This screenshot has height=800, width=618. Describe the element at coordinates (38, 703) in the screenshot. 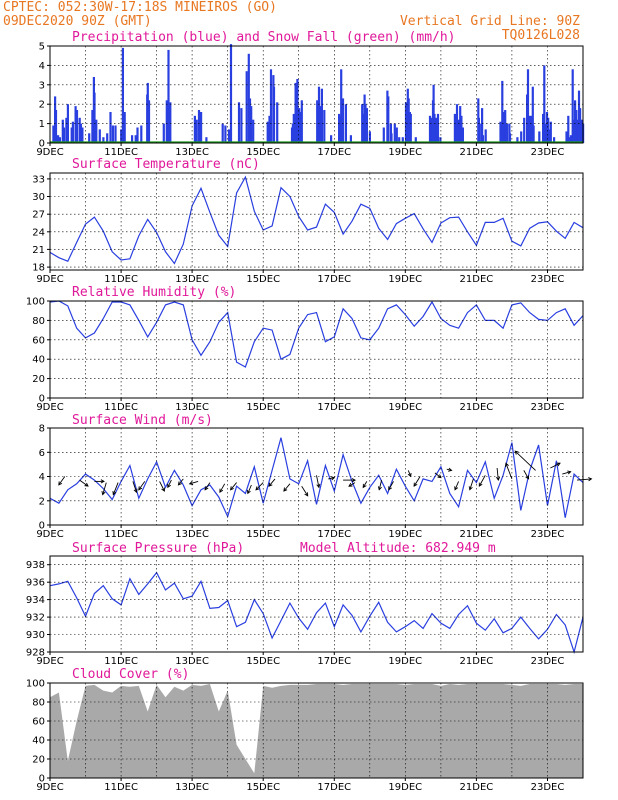

I see `y-tick-label: 80` at that location.